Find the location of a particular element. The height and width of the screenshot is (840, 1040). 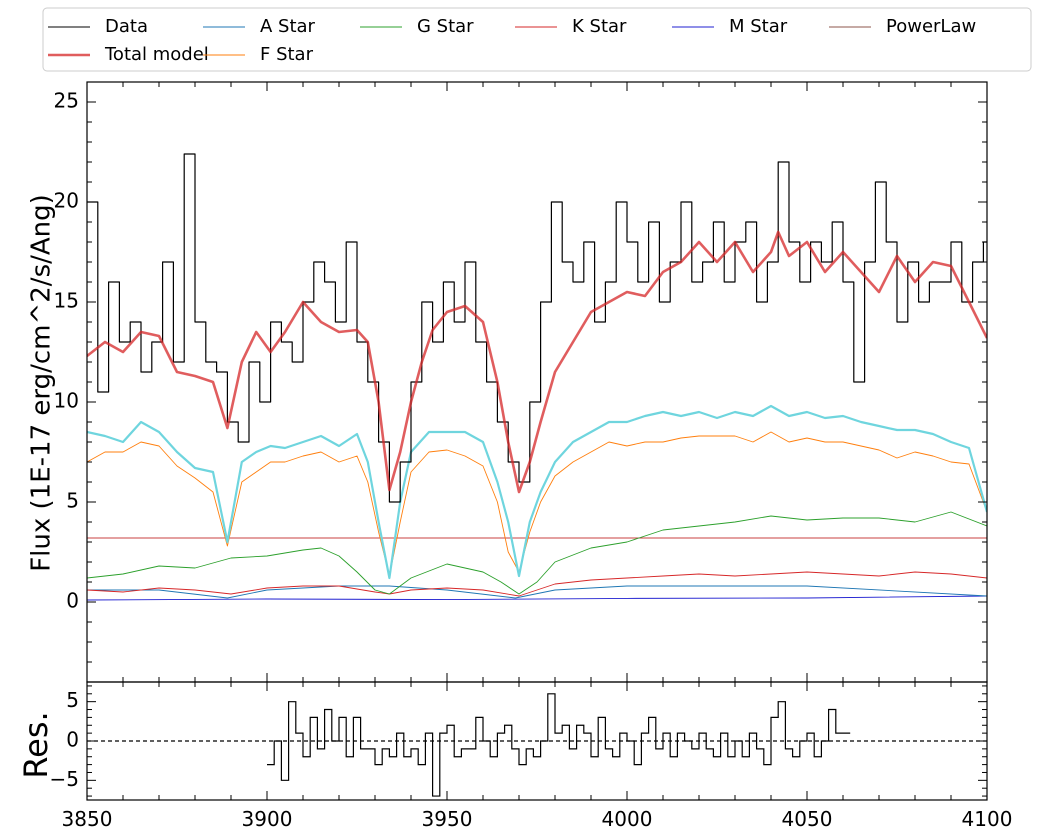

legend-entry-powerlaw: PowerLaw is located at coordinates (902, 26).